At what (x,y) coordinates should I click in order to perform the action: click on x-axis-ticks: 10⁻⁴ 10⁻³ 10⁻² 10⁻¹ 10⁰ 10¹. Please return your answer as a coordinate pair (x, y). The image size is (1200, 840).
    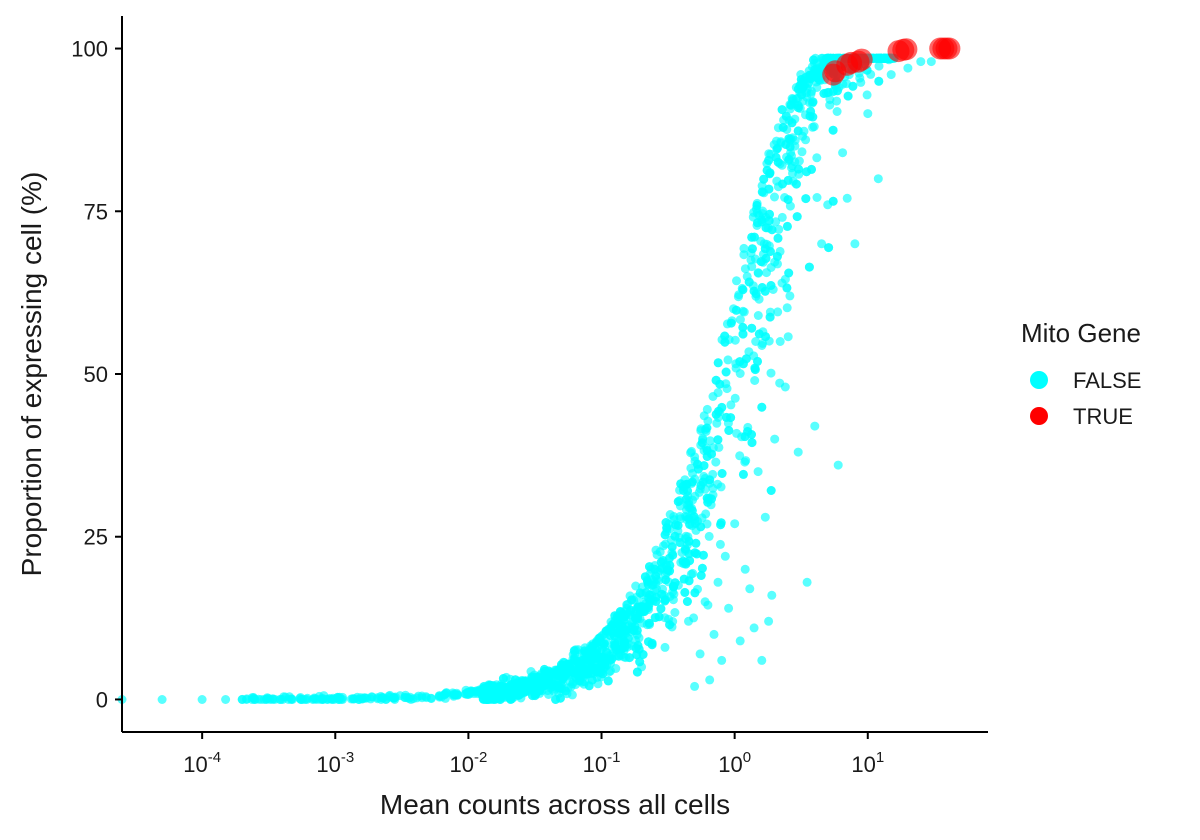
    Looking at the image, I should click on (533, 754).